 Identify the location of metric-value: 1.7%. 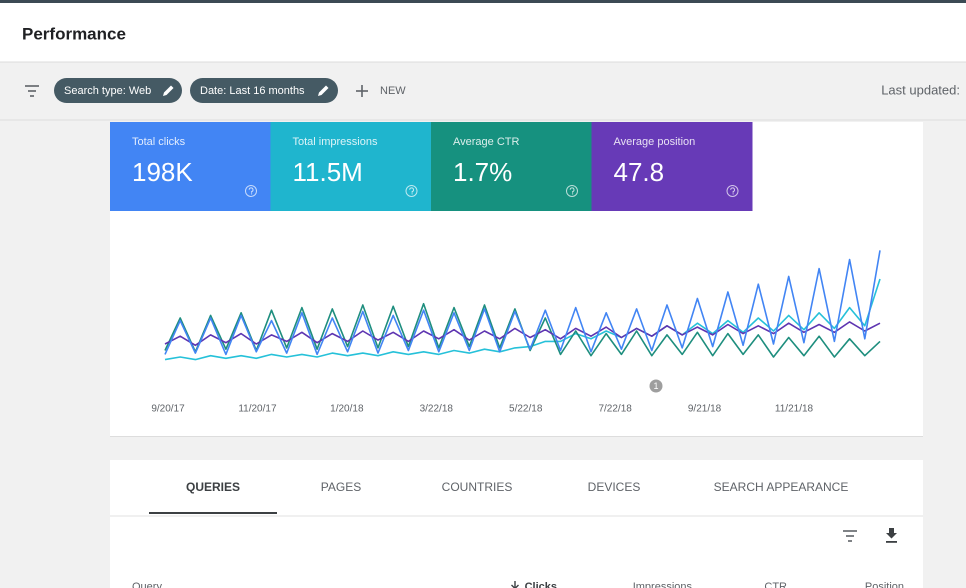
(482, 172).